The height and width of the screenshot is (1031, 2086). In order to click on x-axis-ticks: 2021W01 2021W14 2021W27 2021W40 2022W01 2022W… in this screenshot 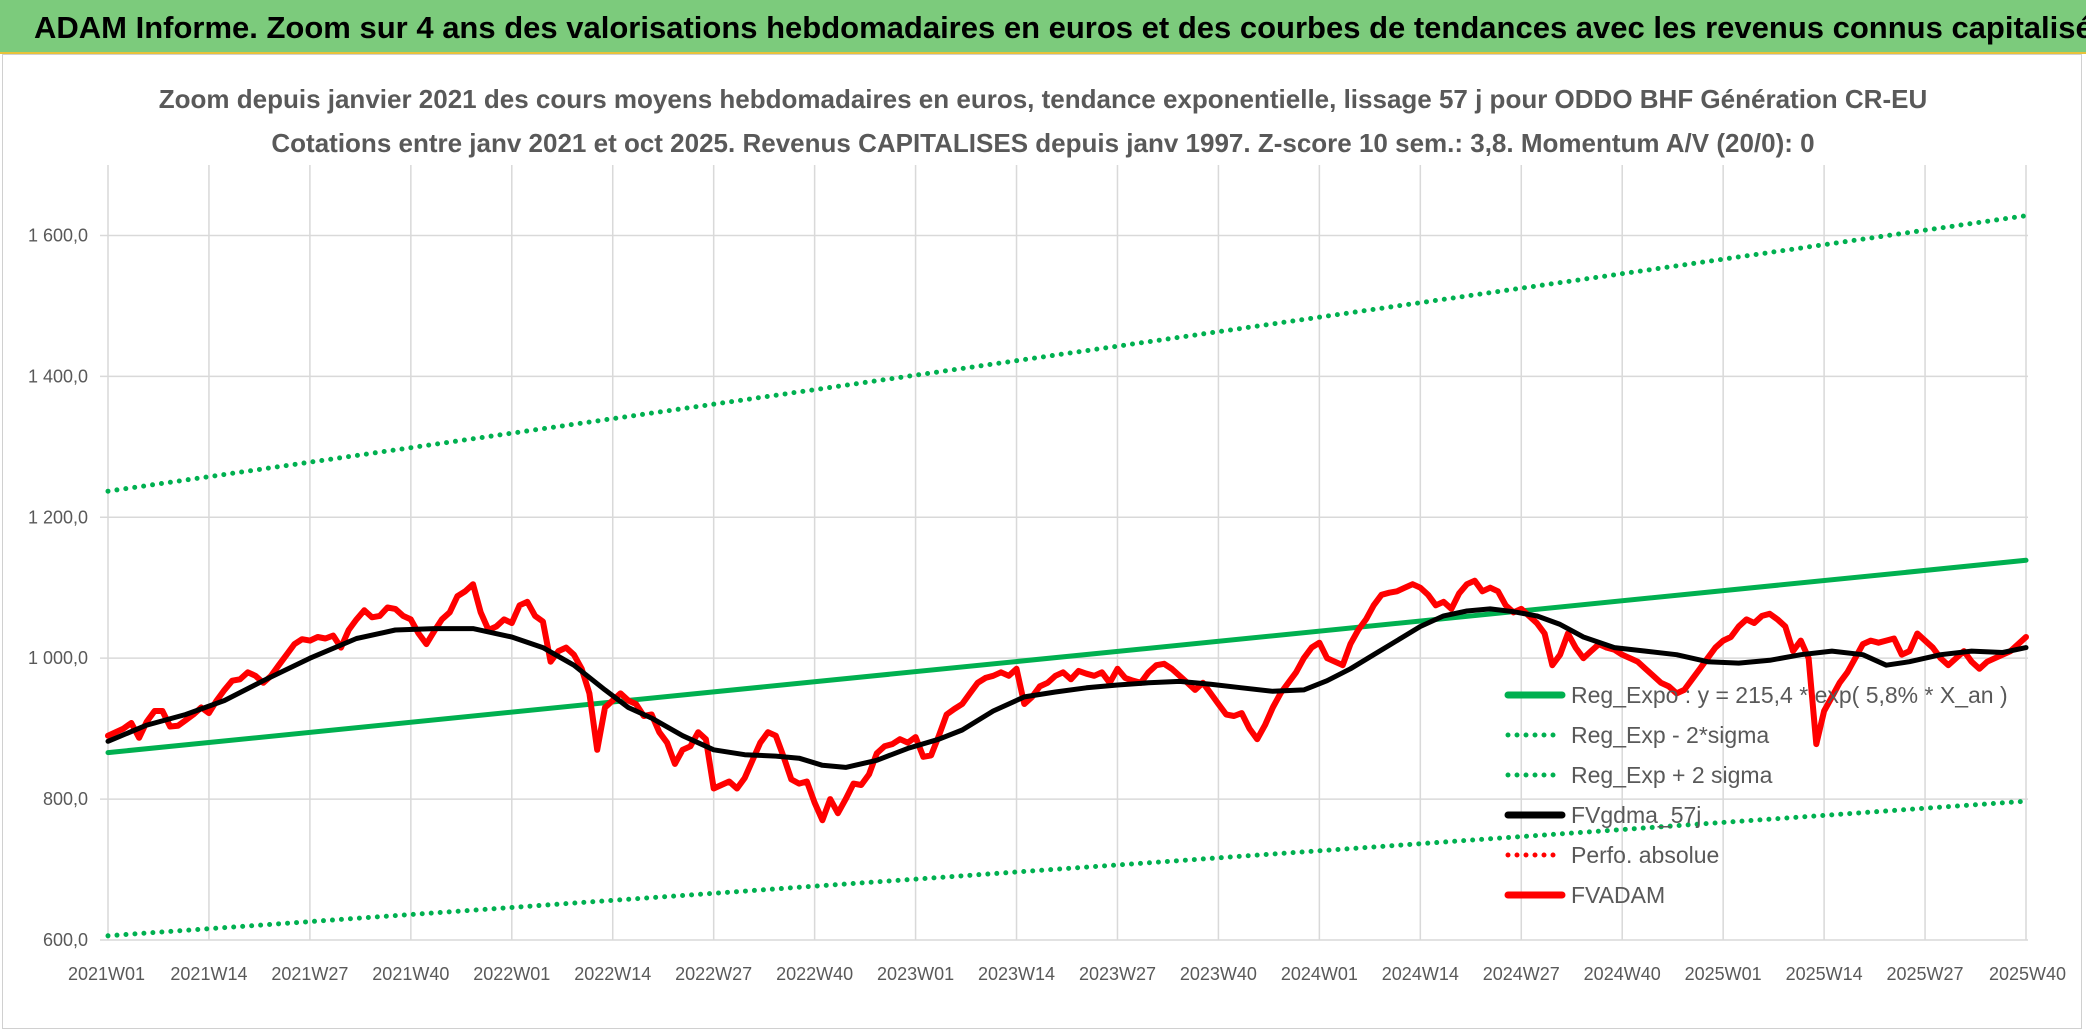, I will do `click(1067, 974)`.